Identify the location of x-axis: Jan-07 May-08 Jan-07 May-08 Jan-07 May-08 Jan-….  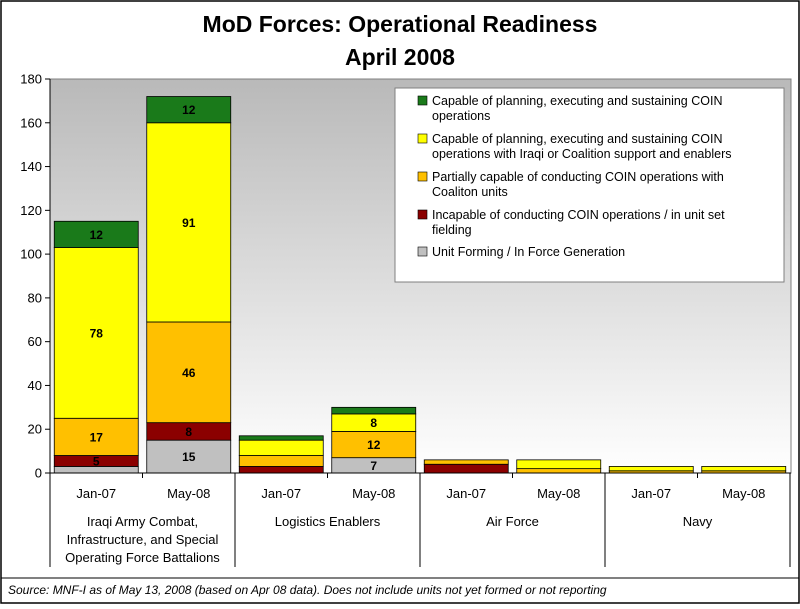
(420, 519).